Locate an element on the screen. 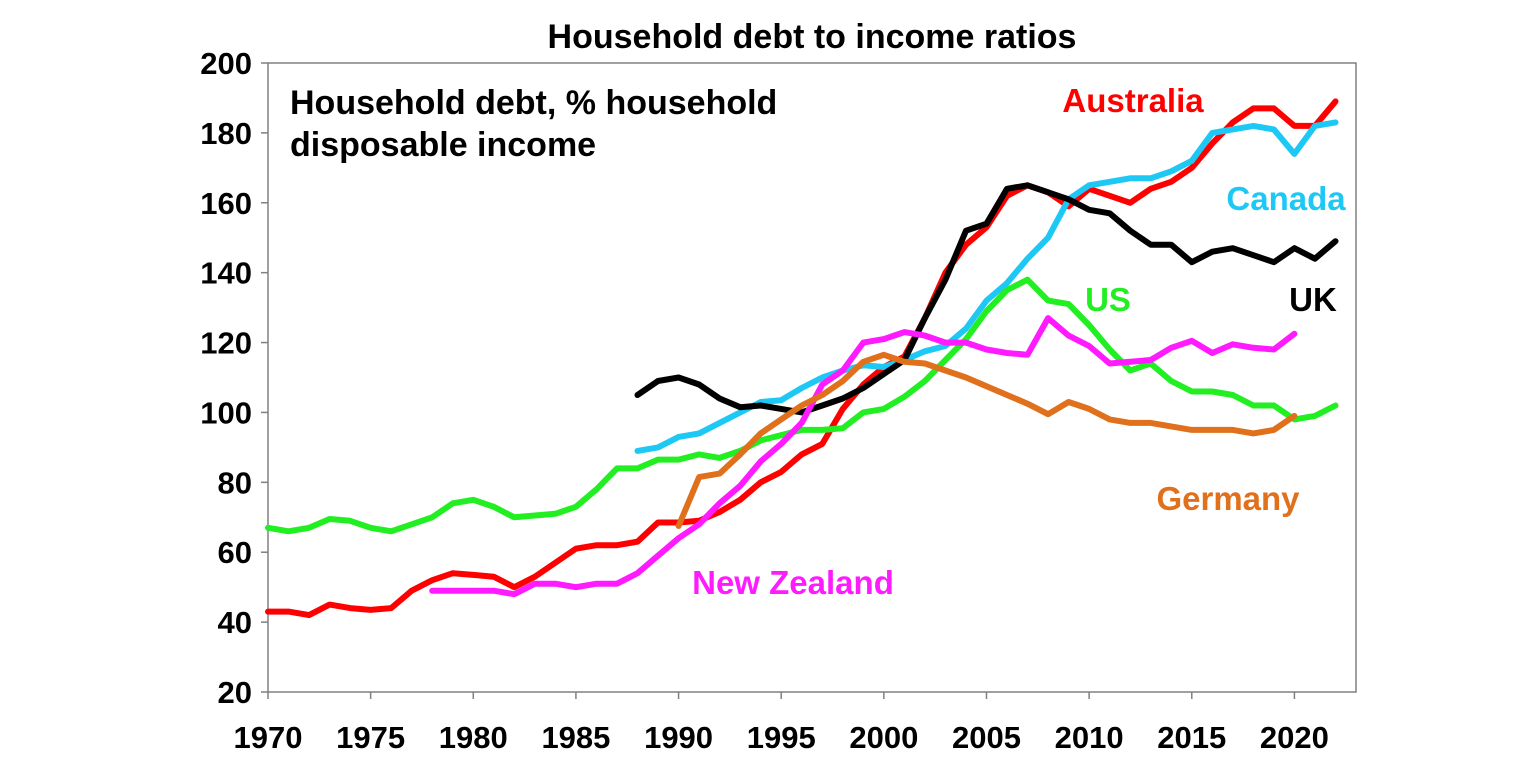 The width and height of the screenshot is (1536, 775). y-tick-label: 160 is located at coordinates (226, 203).